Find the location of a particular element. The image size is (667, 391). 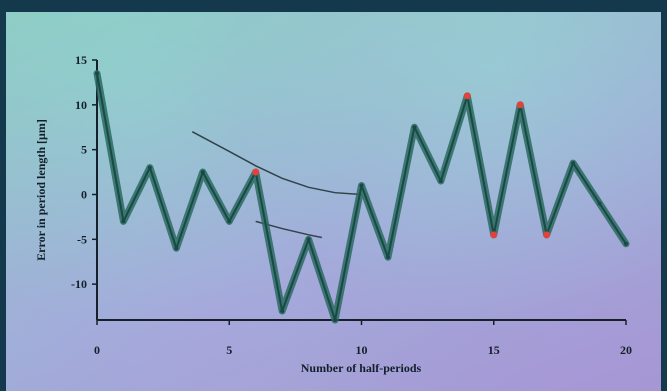

trend-curves is located at coordinates (276, 185).